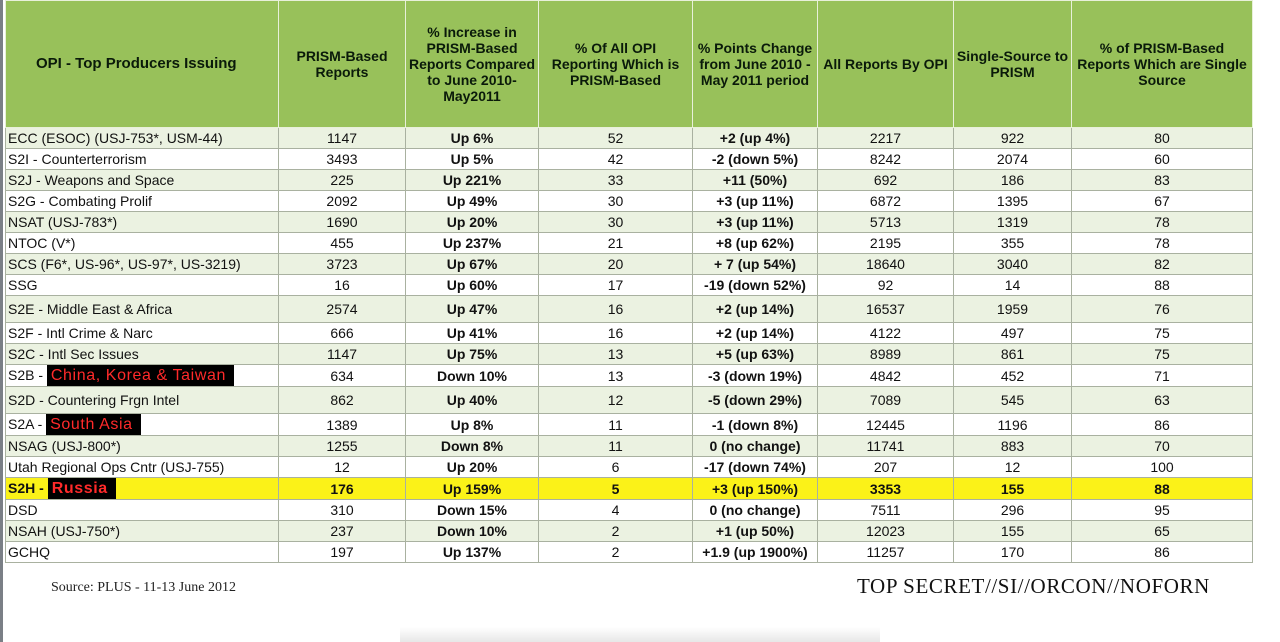 This screenshot has height=642, width=1280. What do you see at coordinates (755, 285) in the screenshot?
I see `cell-pct-points-change: -19 (down 52%)` at bounding box center [755, 285].